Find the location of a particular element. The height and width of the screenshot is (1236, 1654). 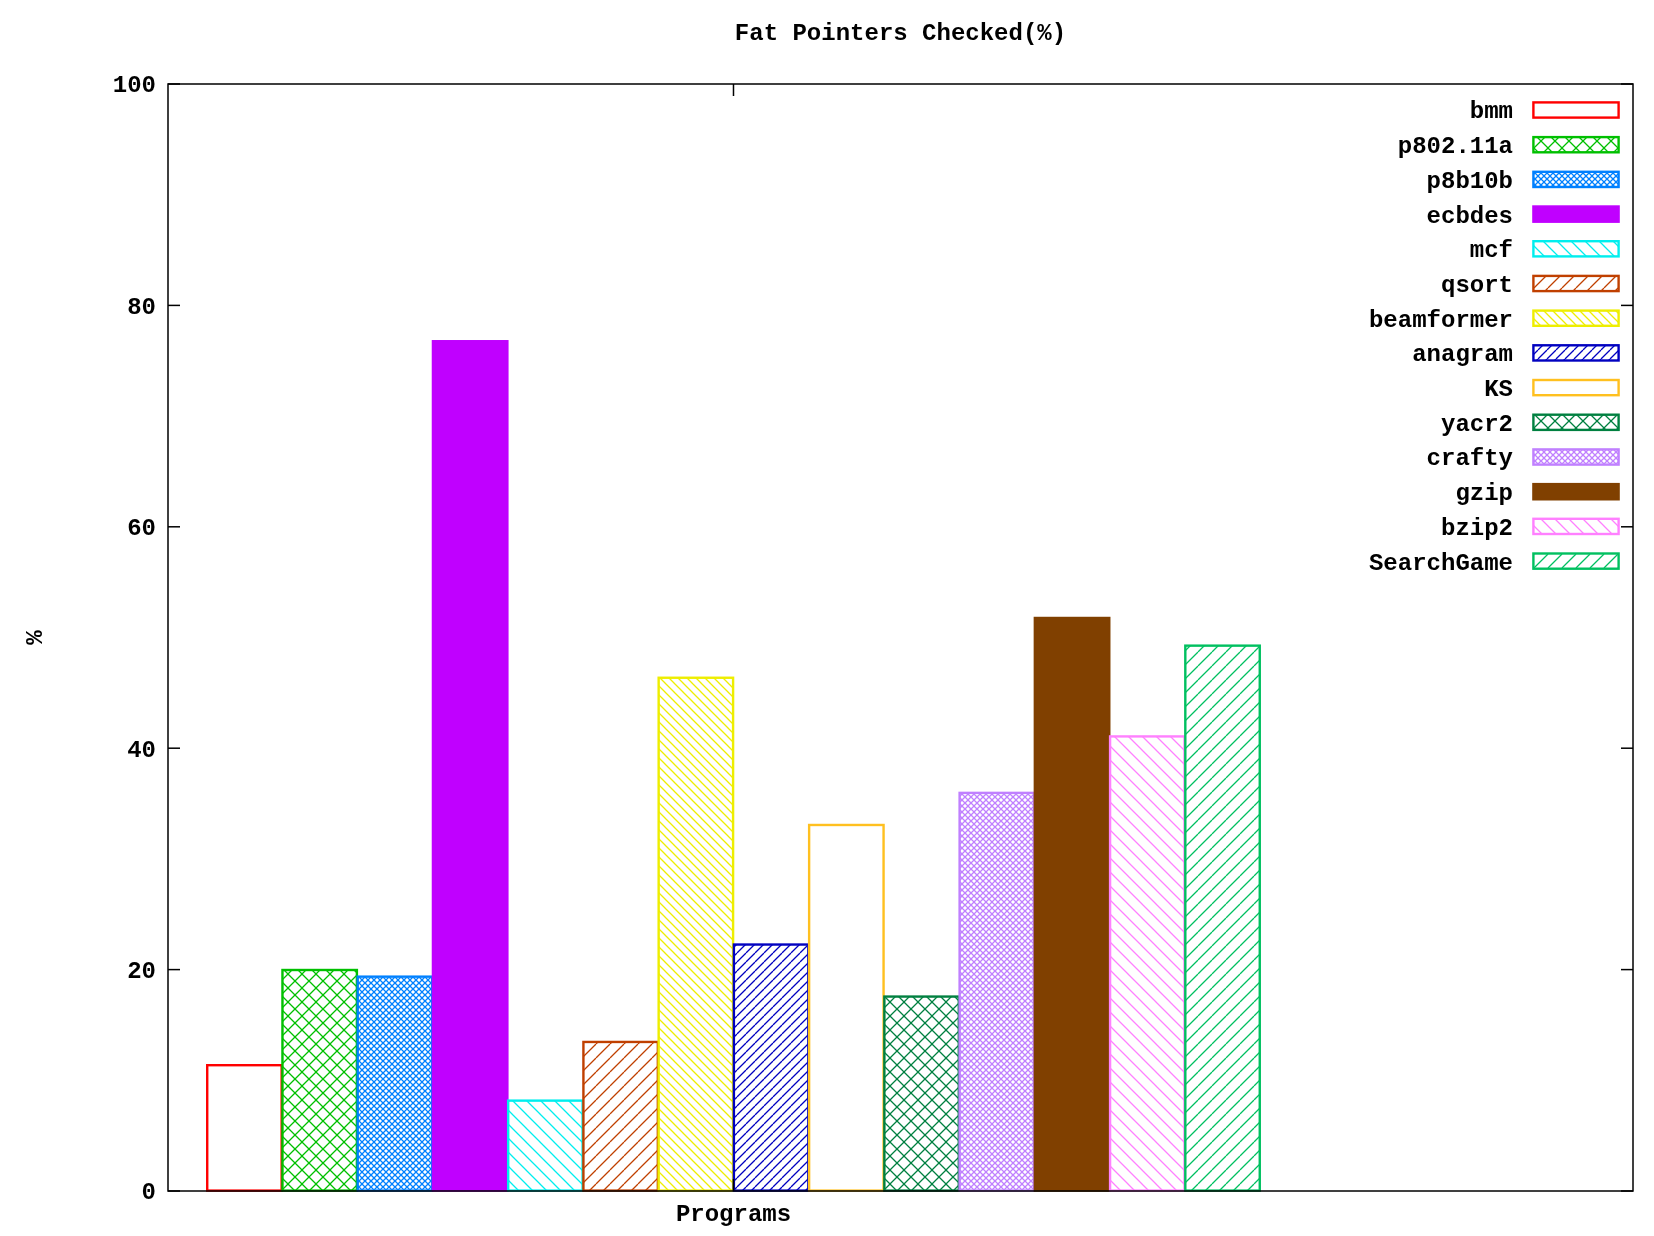

legend-label: crafty is located at coordinates (1469, 459).